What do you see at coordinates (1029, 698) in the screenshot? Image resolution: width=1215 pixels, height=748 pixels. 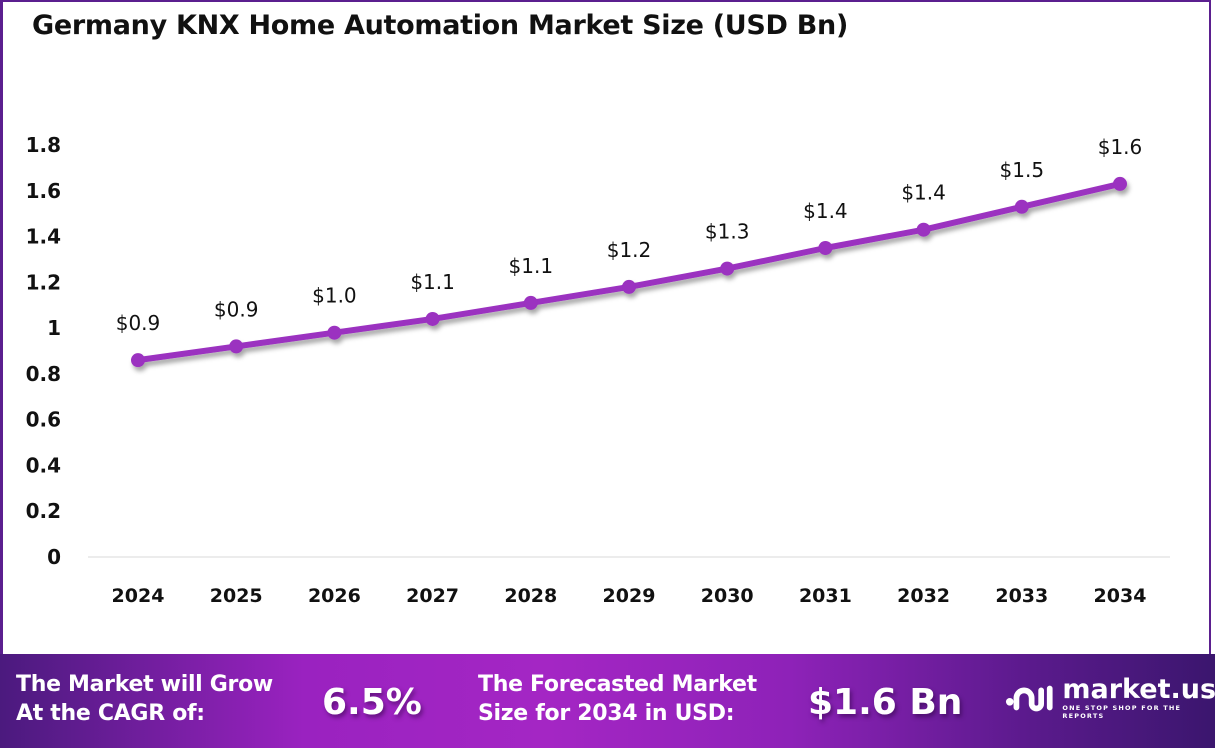 I see `logo-mark-icon` at bounding box center [1029, 698].